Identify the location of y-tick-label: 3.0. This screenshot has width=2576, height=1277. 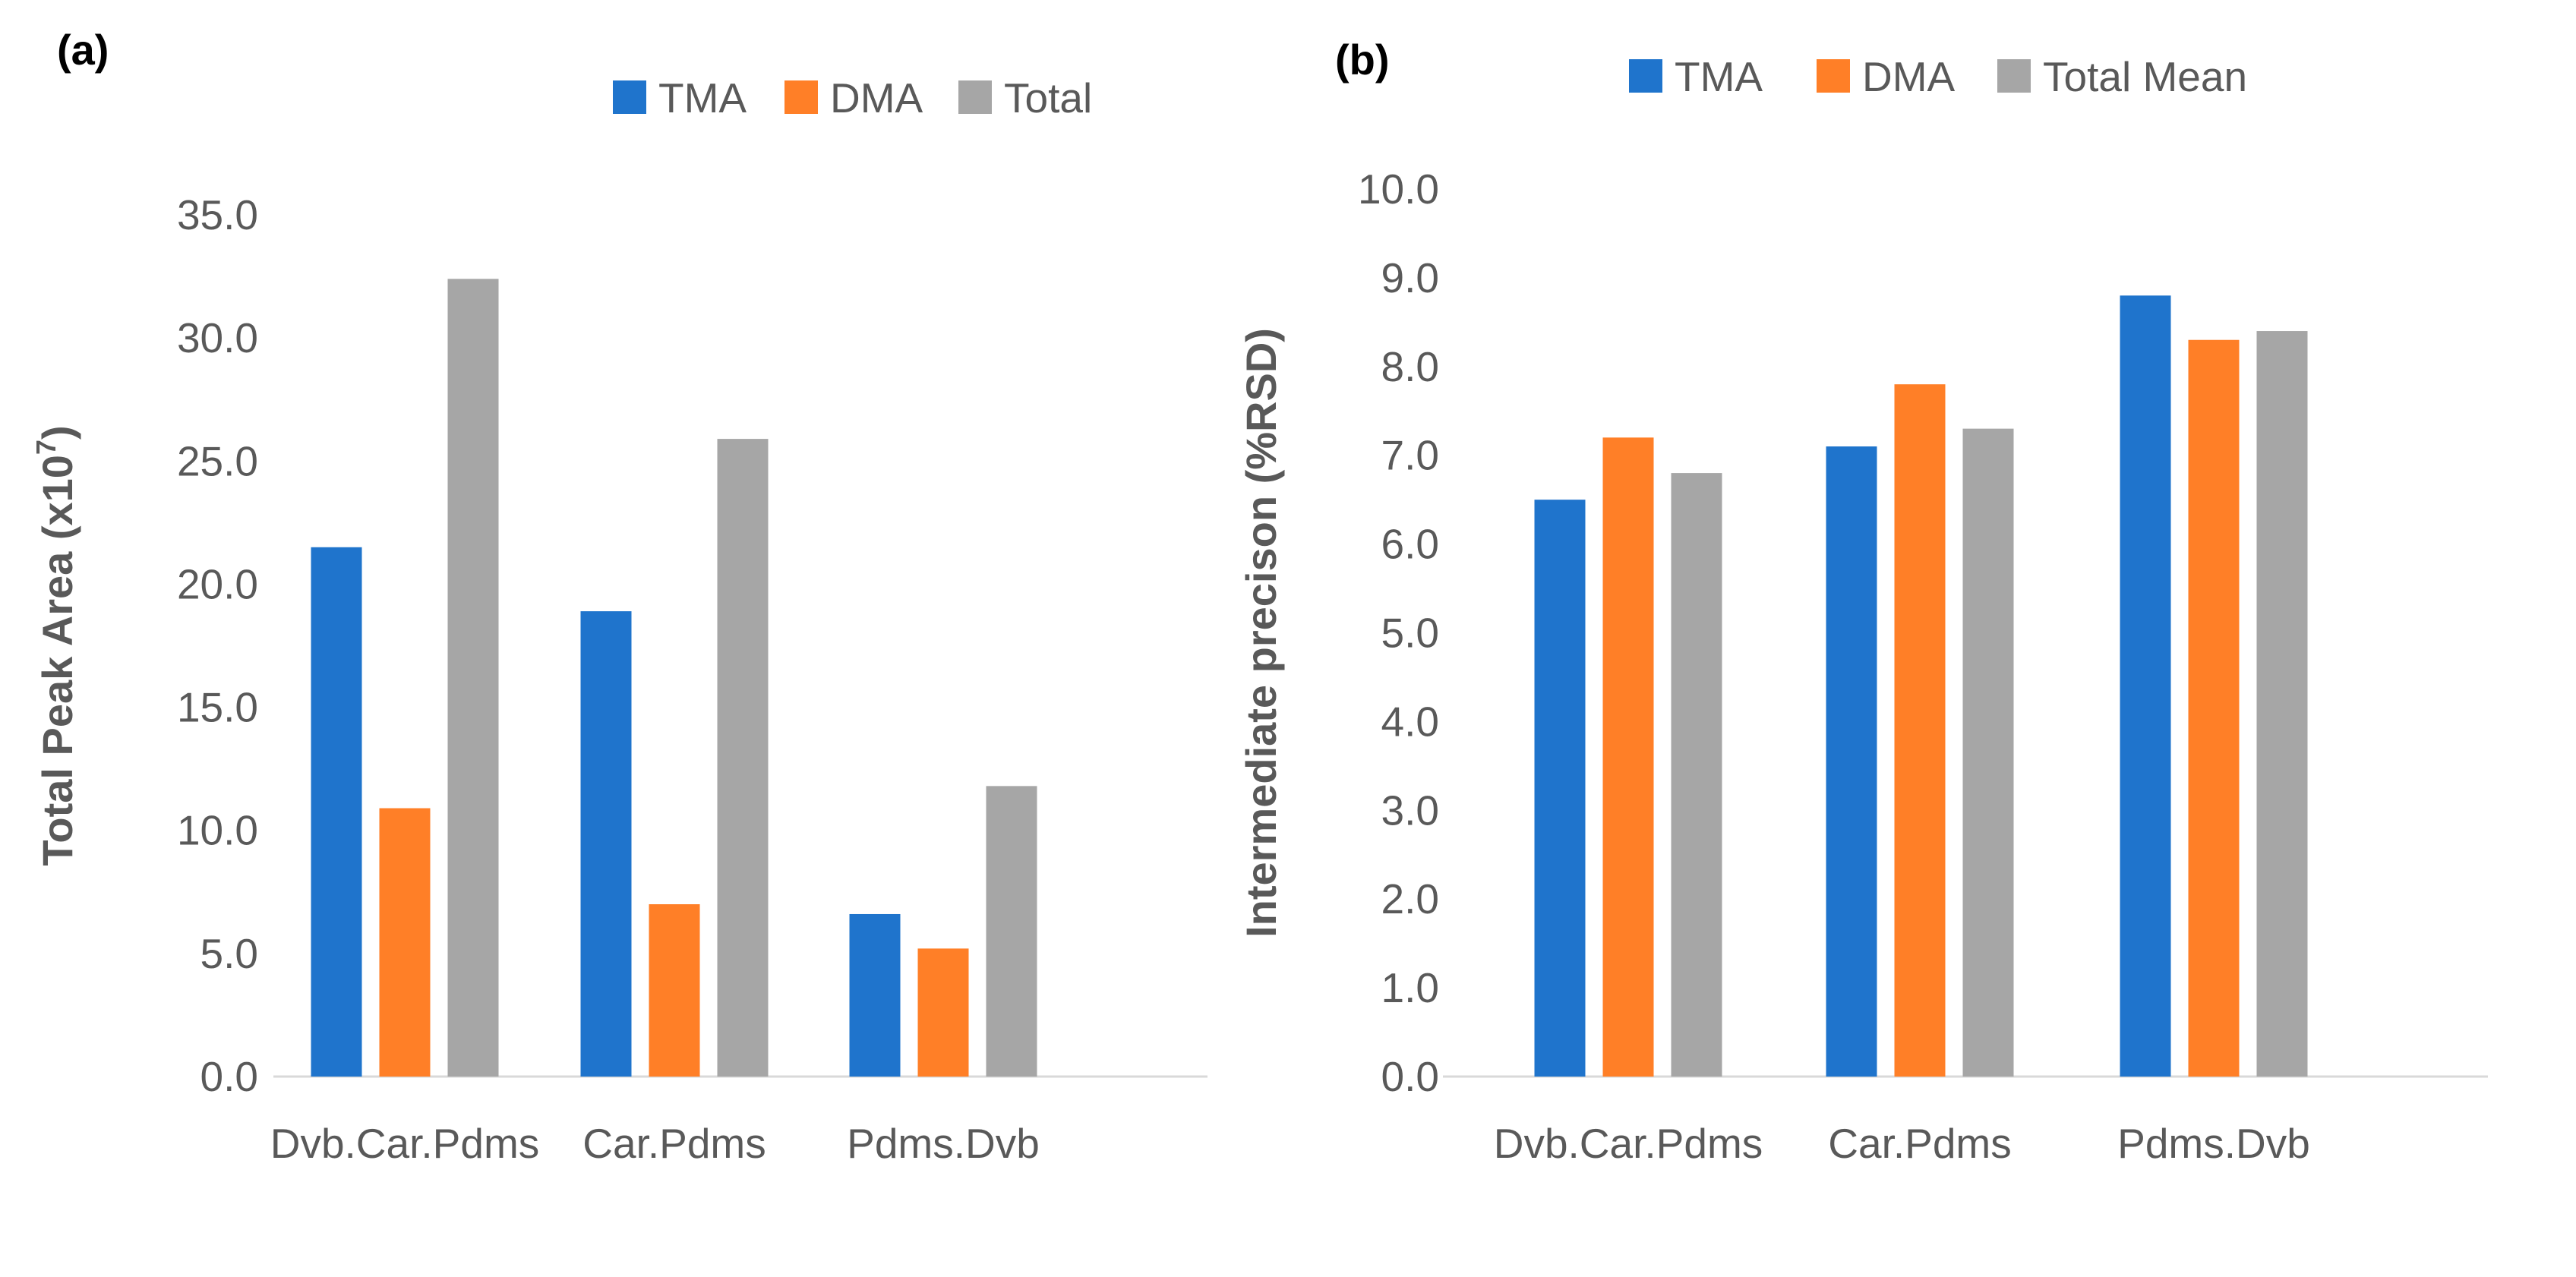
(1410, 810).